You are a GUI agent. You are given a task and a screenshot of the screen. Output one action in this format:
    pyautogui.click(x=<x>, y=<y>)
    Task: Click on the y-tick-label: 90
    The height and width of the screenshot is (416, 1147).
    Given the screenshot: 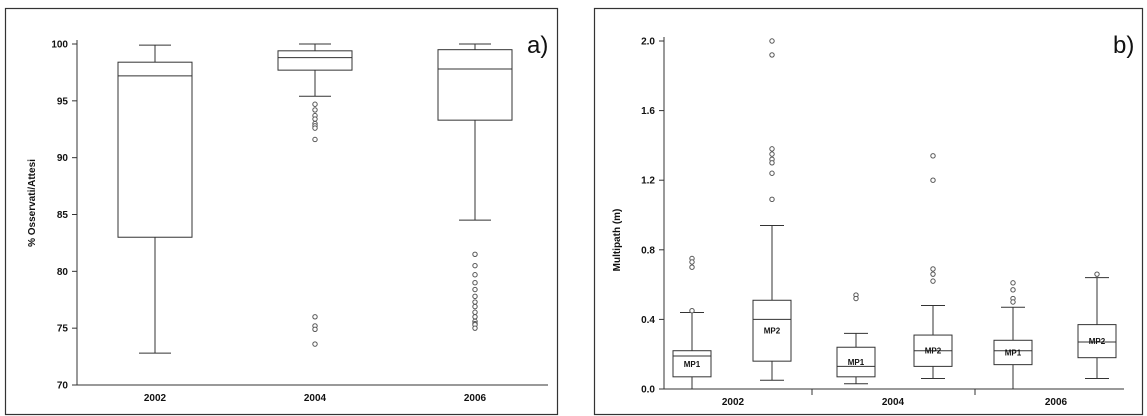 What is the action you would take?
    pyautogui.click(x=63, y=158)
    